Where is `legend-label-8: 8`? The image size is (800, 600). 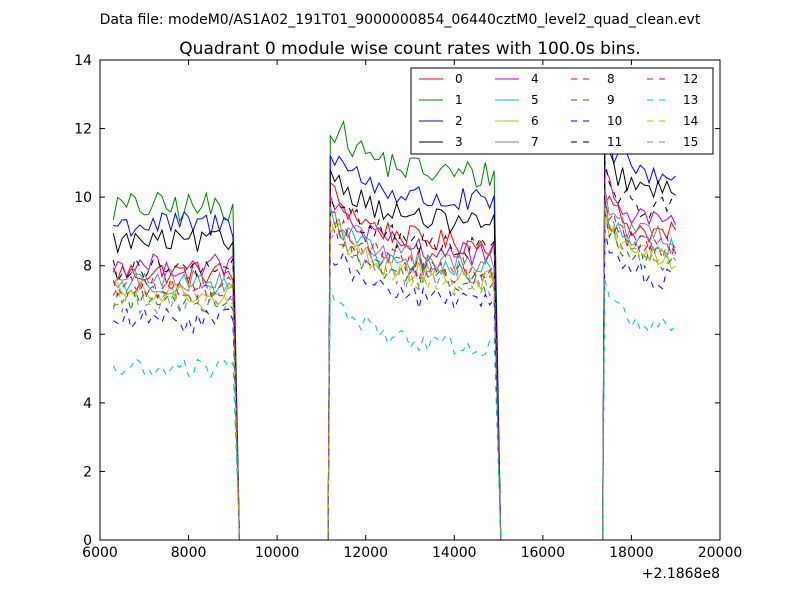
legend-label-8: 8 is located at coordinates (611, 79).